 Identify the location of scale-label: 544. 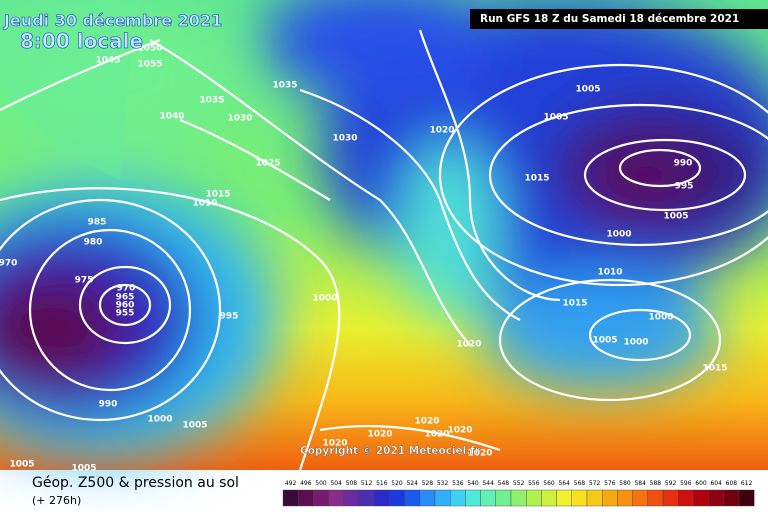
(488, 483).